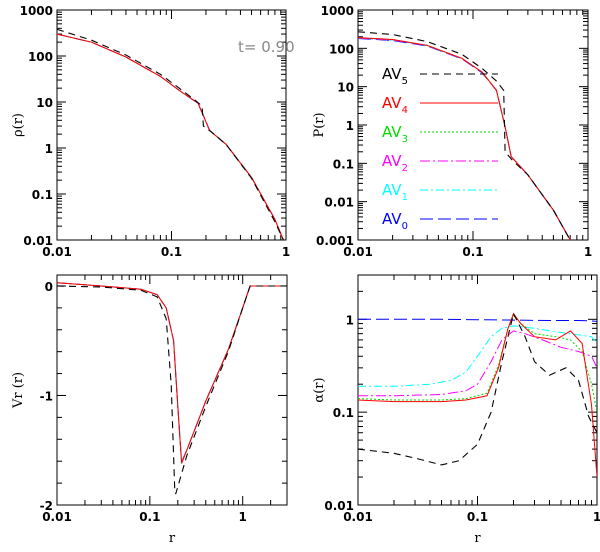 The width and height of the screenshot is (600, 552). I want to click on legend-label-av0: AV0, so click(395, 221).